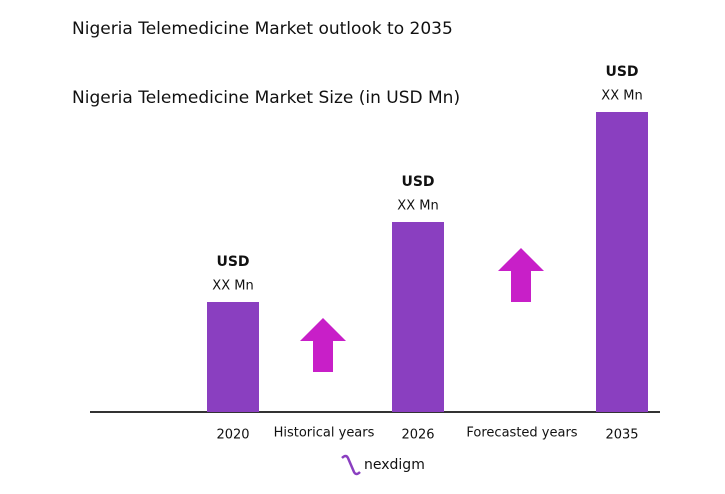  Describe the element at coordinates (394, 465) in the screenshot. I see `logo: nexdigm` at that location.